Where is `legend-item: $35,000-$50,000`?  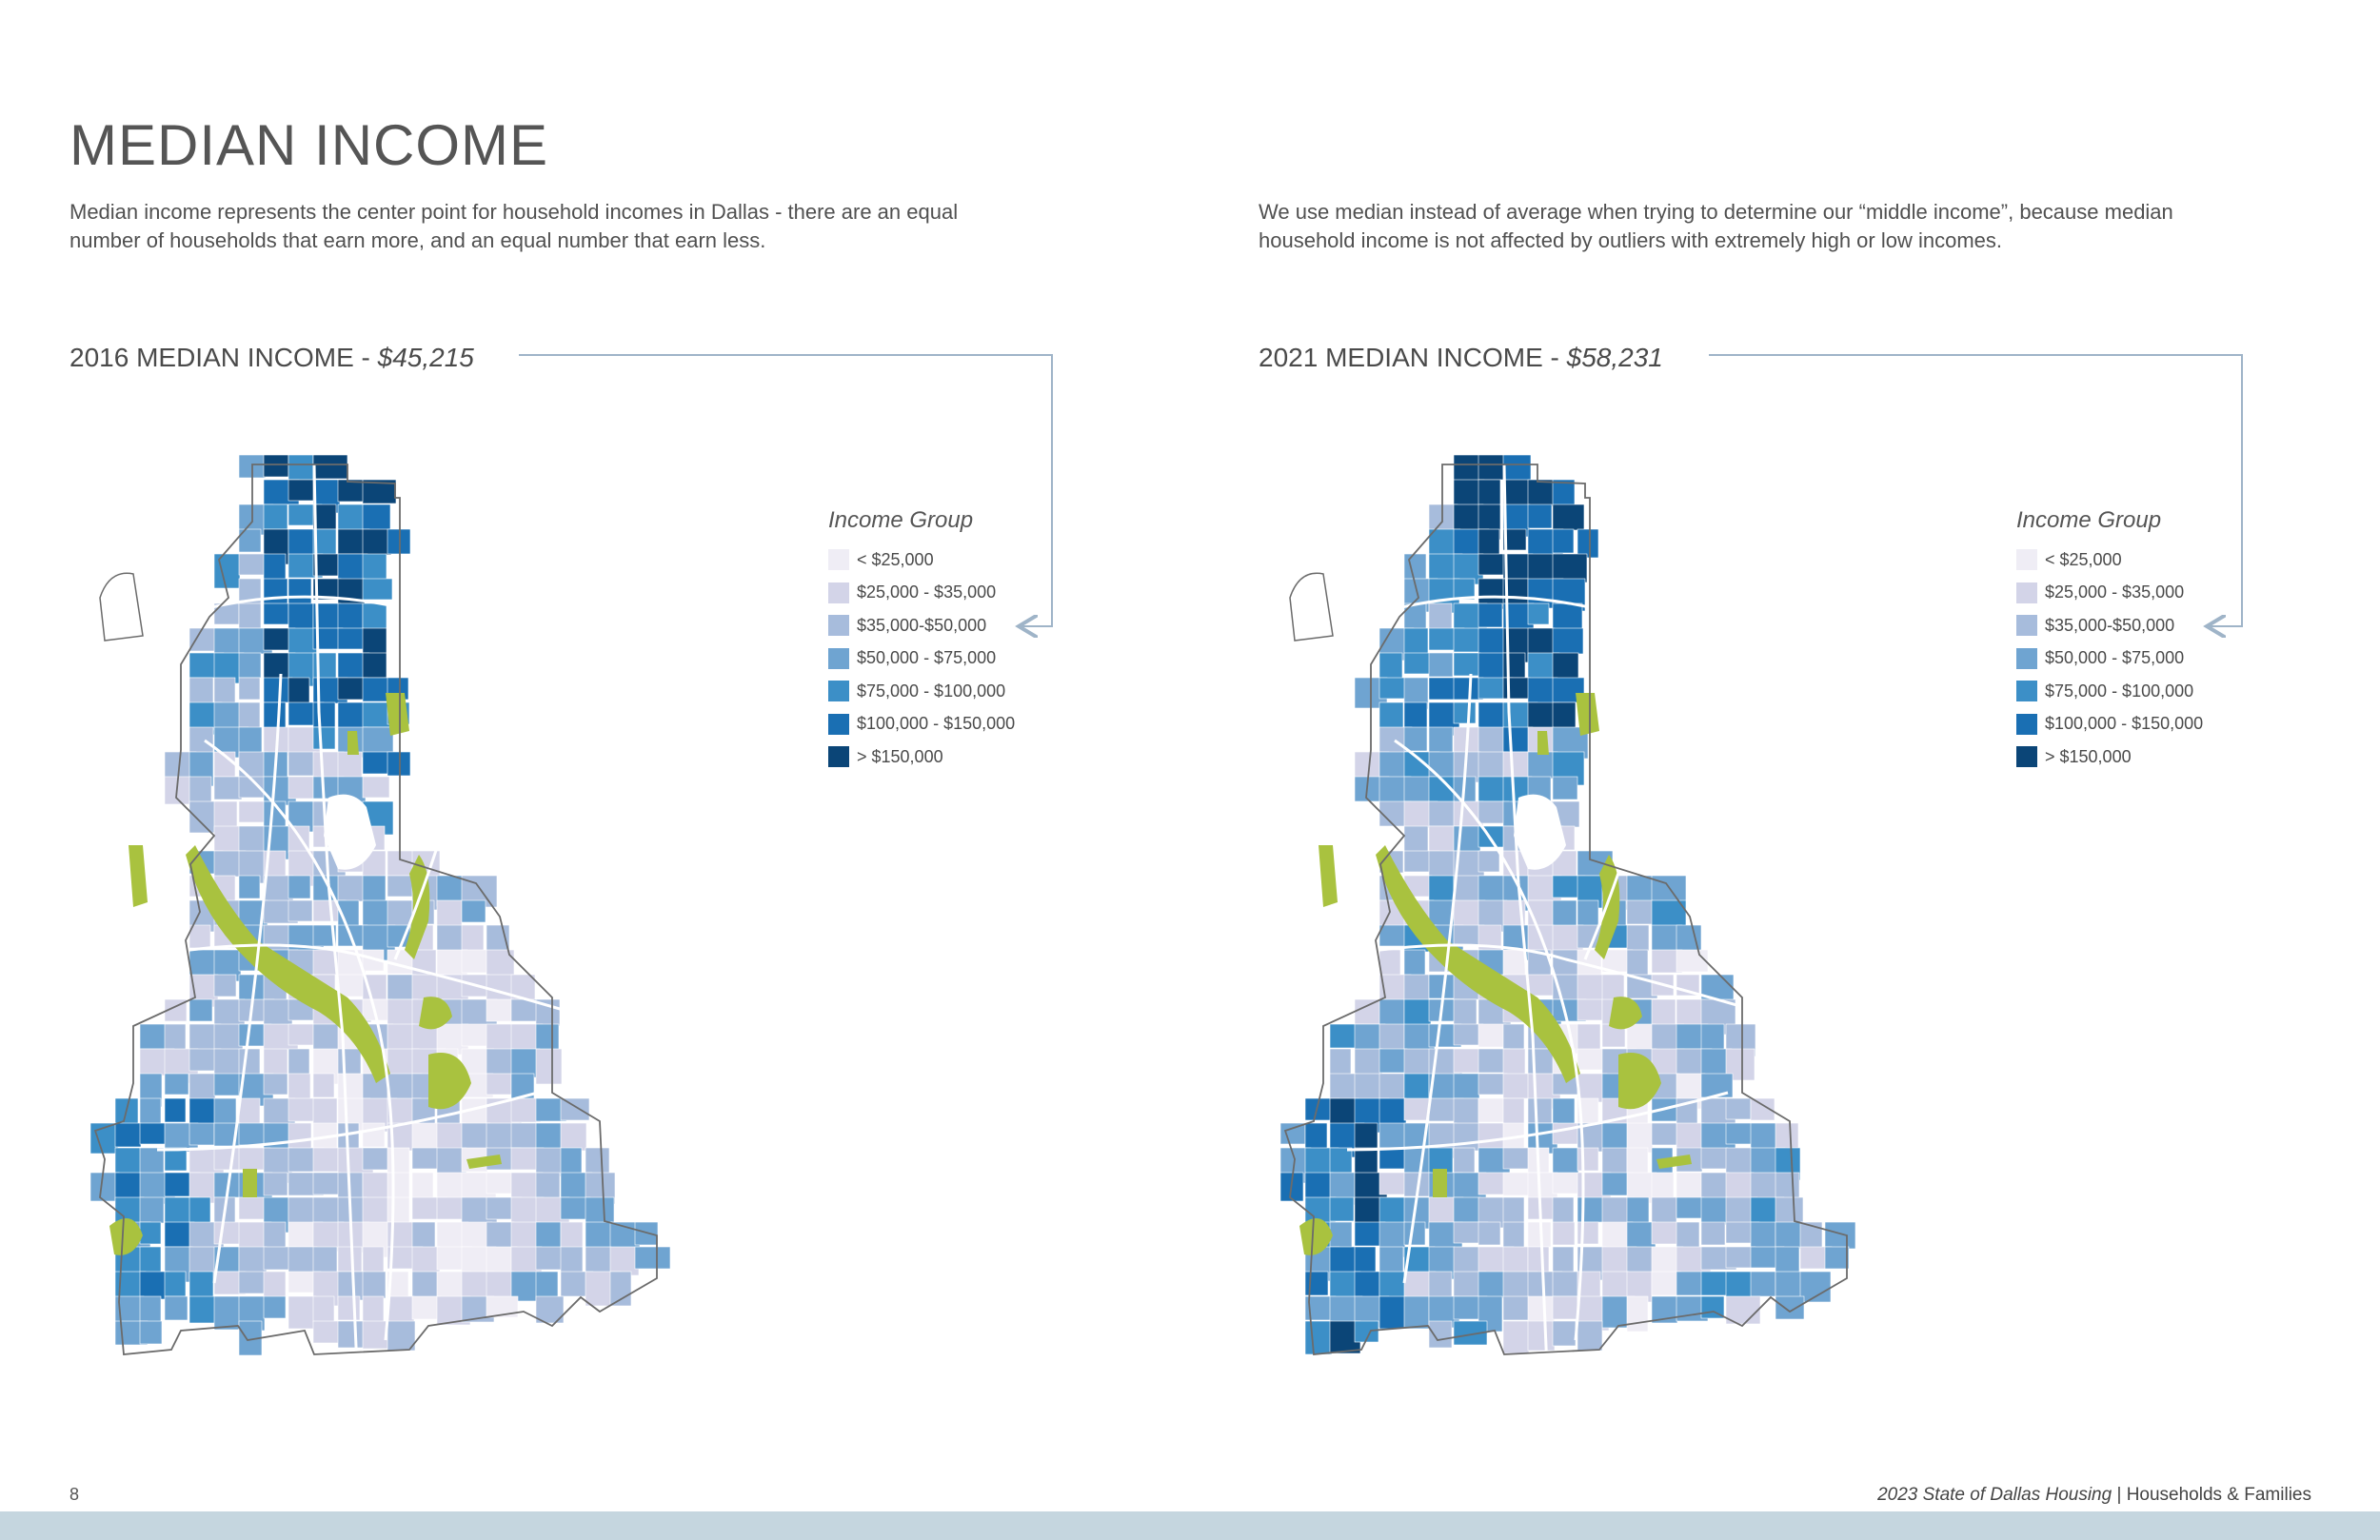
legend-item: $35,000-$50,000 is located at coordinates (2130, 625).